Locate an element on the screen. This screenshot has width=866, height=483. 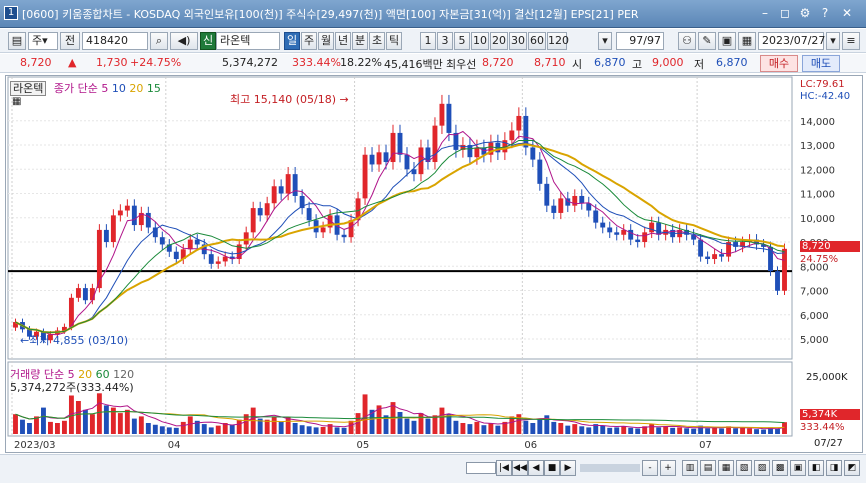
restore-icon: ◻ is located at coordinates (785, 13).